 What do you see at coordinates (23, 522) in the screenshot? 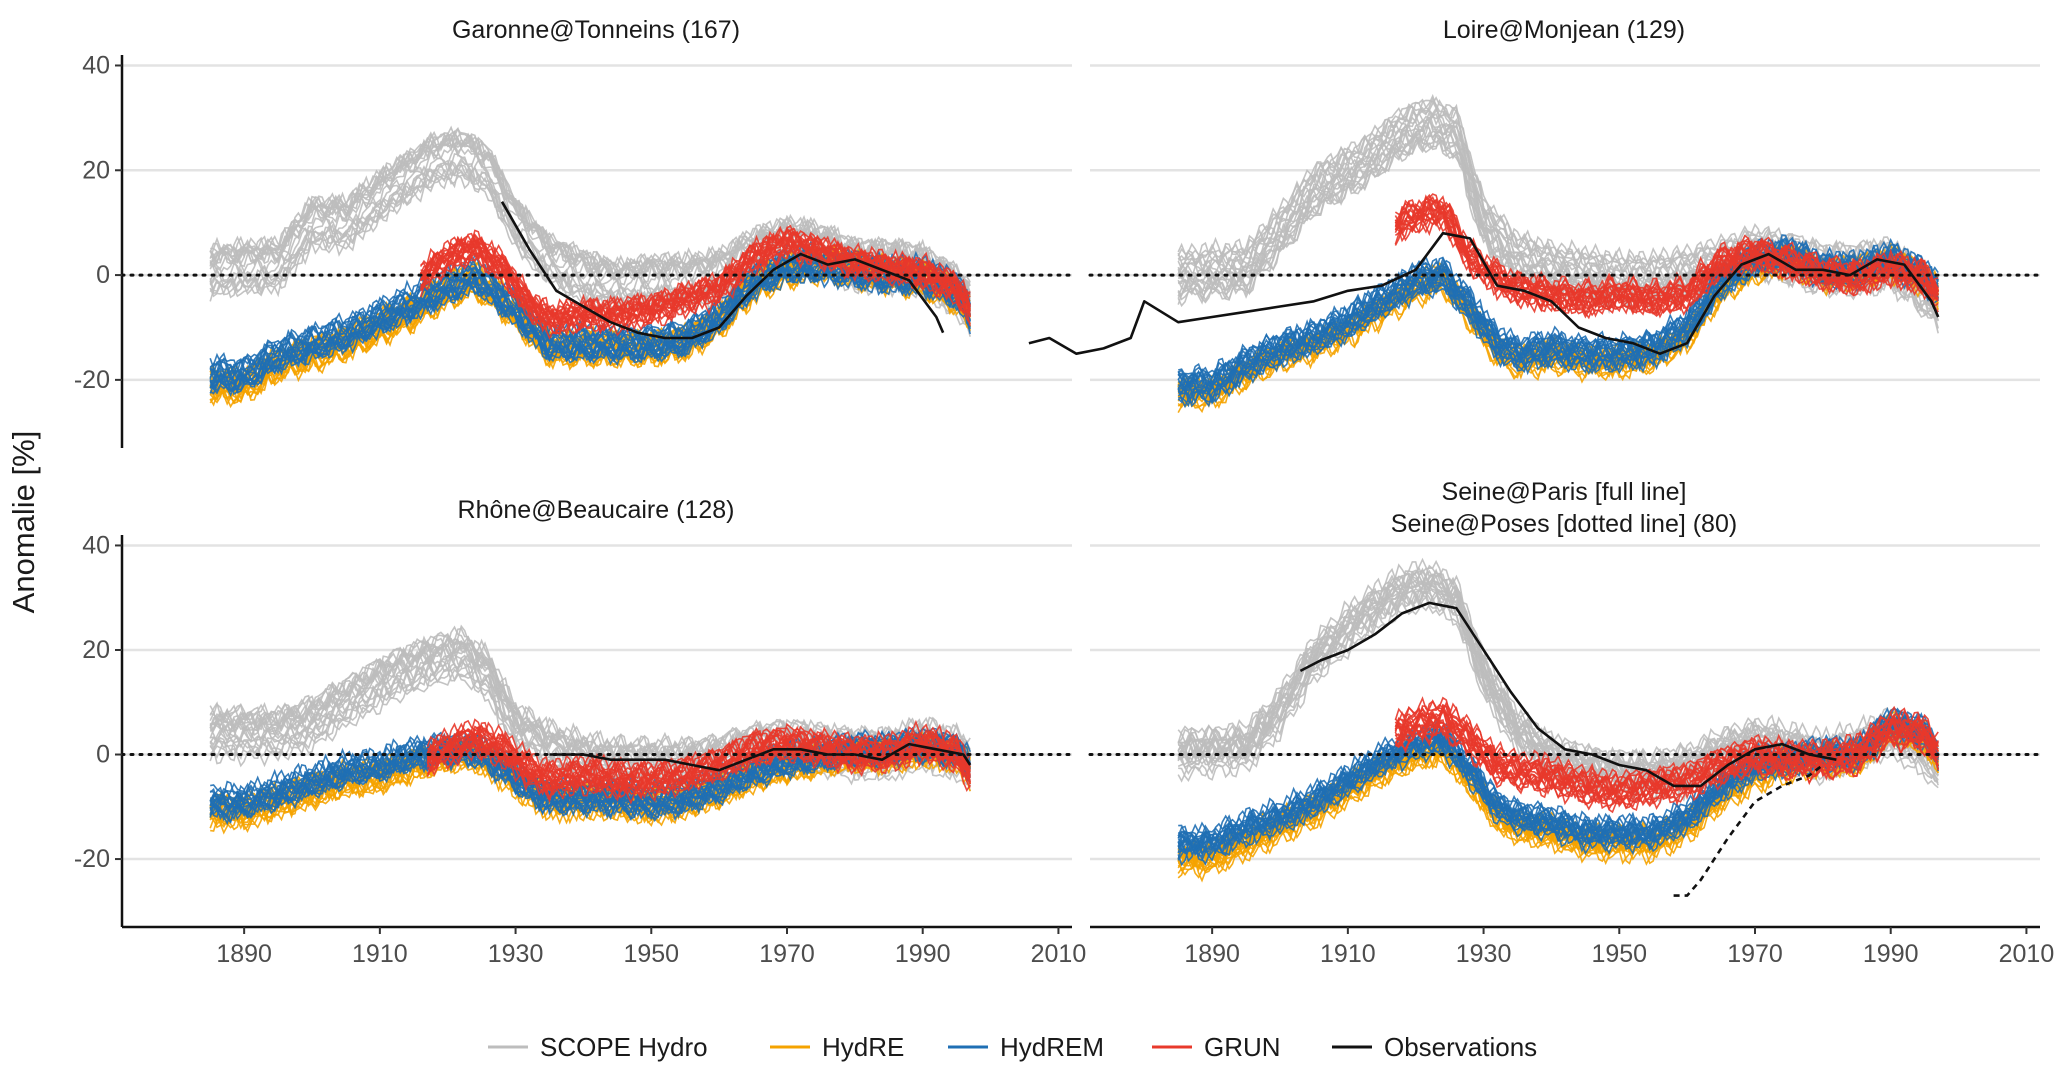
I see `y-axis-label: Anomalie [%]` at bounding box center [23, 522].